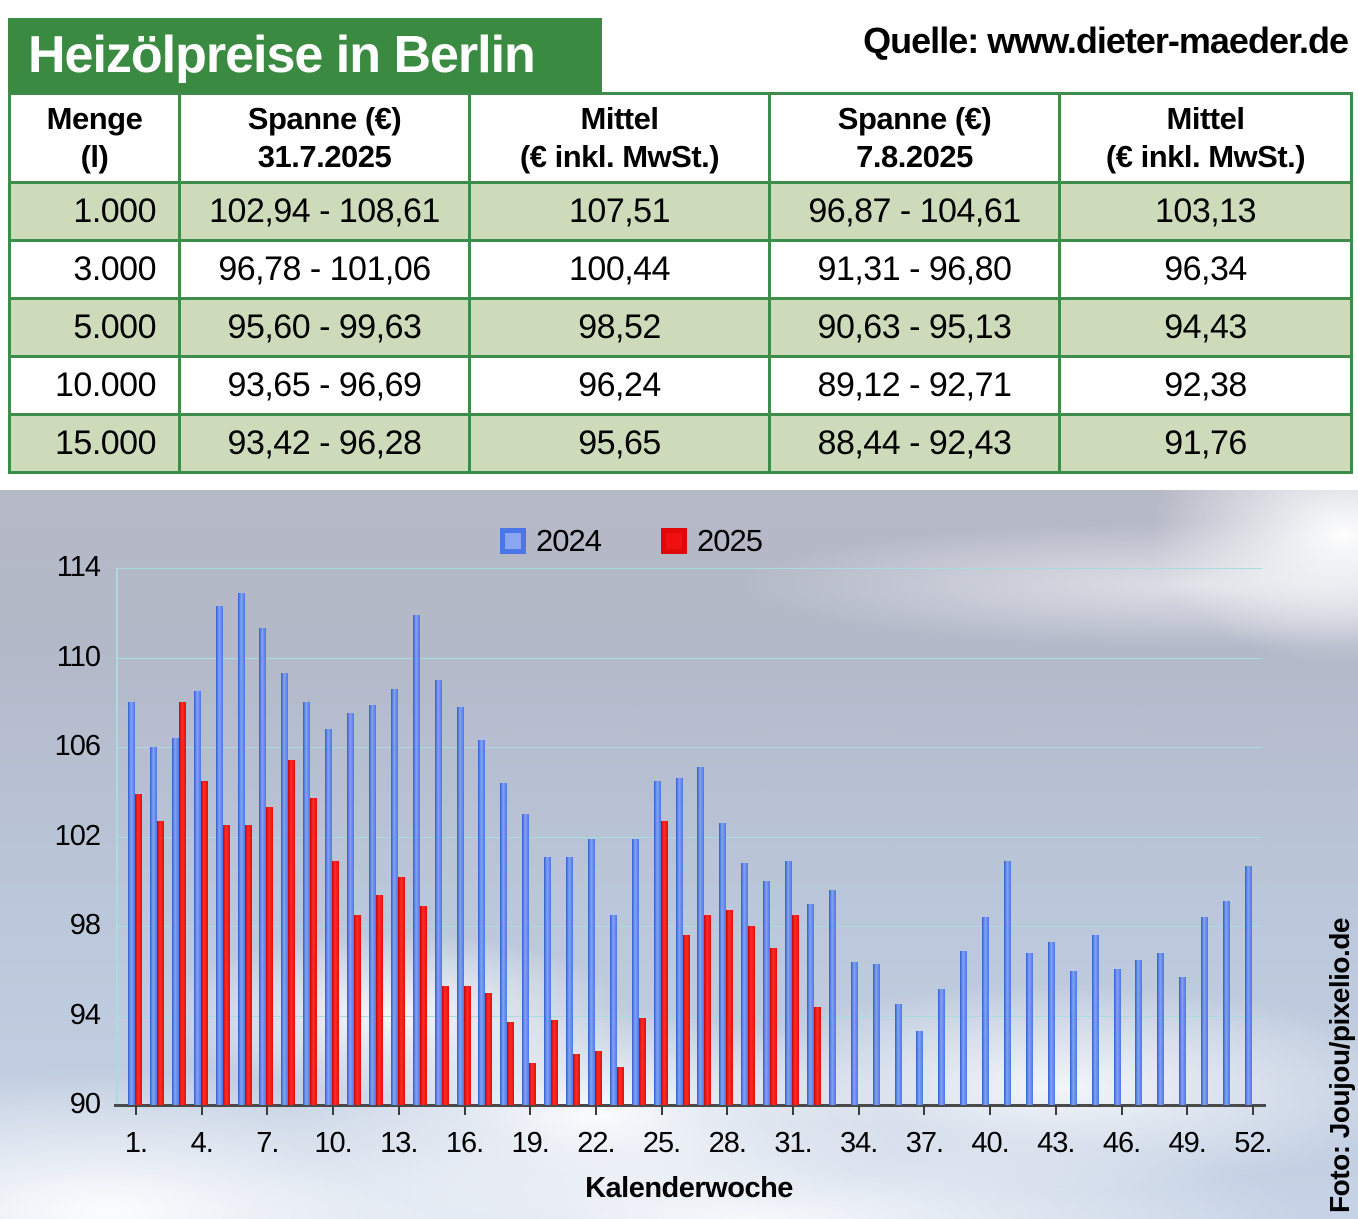 The image size is (1358, 1219). I want to click on x-tick-label-37: 37., so click(924, 1143).